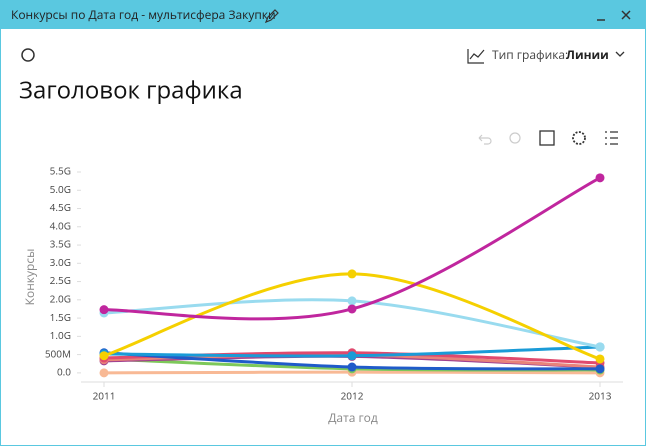  What do you see at coordinates (485, 139) in the screenshot?
I see `undo-icon` at bounding box center [485, 139].